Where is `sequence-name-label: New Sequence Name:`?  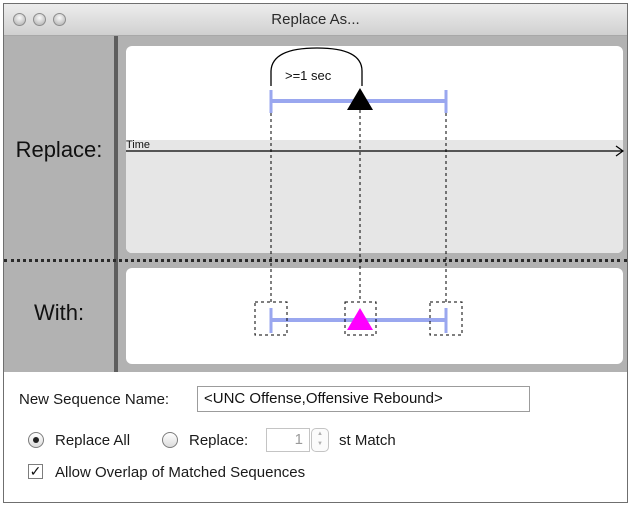 sequence-name-label: New Sequence Name: is located at coordinates (94, 399).